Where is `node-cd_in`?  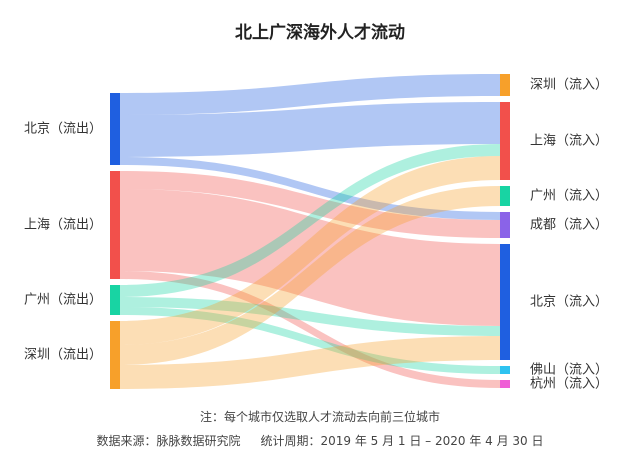 node-cd_in is located at coordinates (505, 225).